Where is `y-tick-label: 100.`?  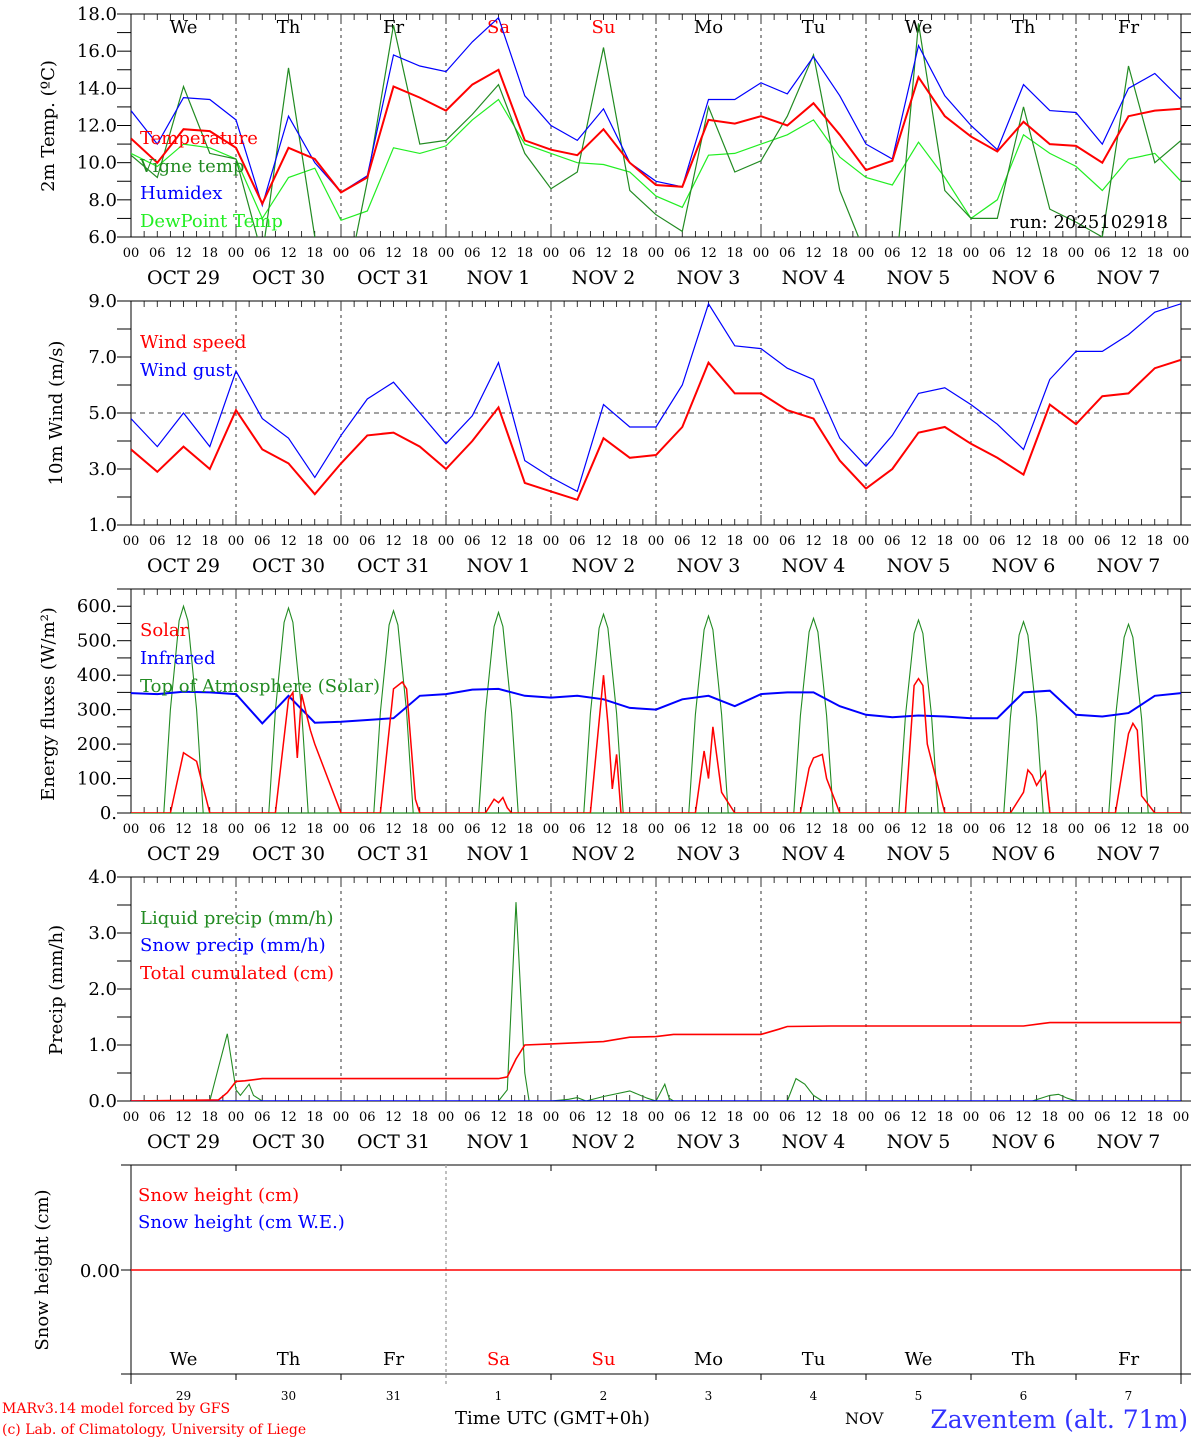 y-tick-label: 100. is located at coordinates (97, 779).